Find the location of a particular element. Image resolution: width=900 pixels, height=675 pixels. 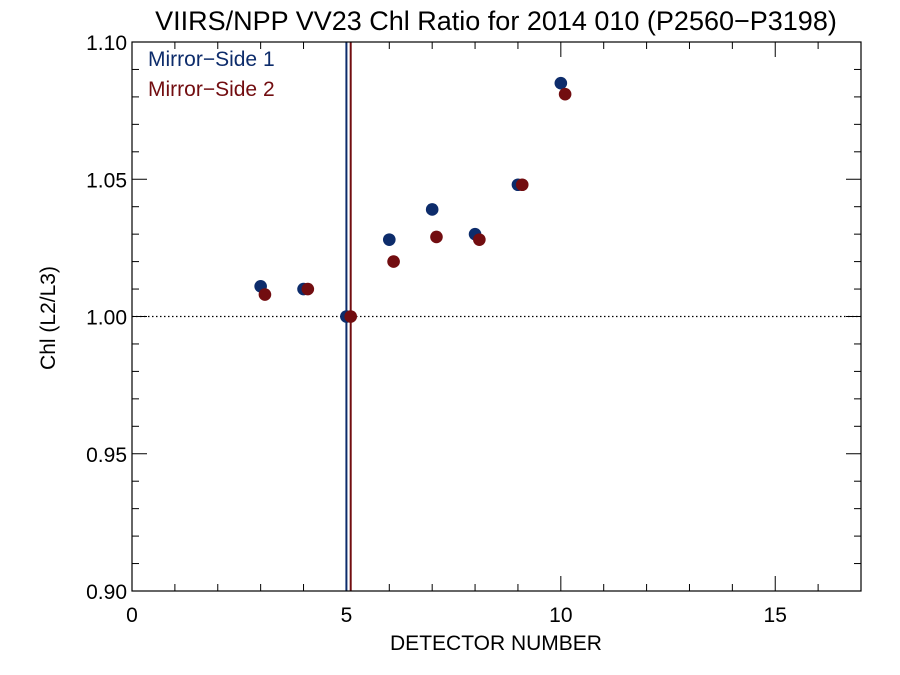

y-tick-label: 0.95 is located at coordinates (106, 455).